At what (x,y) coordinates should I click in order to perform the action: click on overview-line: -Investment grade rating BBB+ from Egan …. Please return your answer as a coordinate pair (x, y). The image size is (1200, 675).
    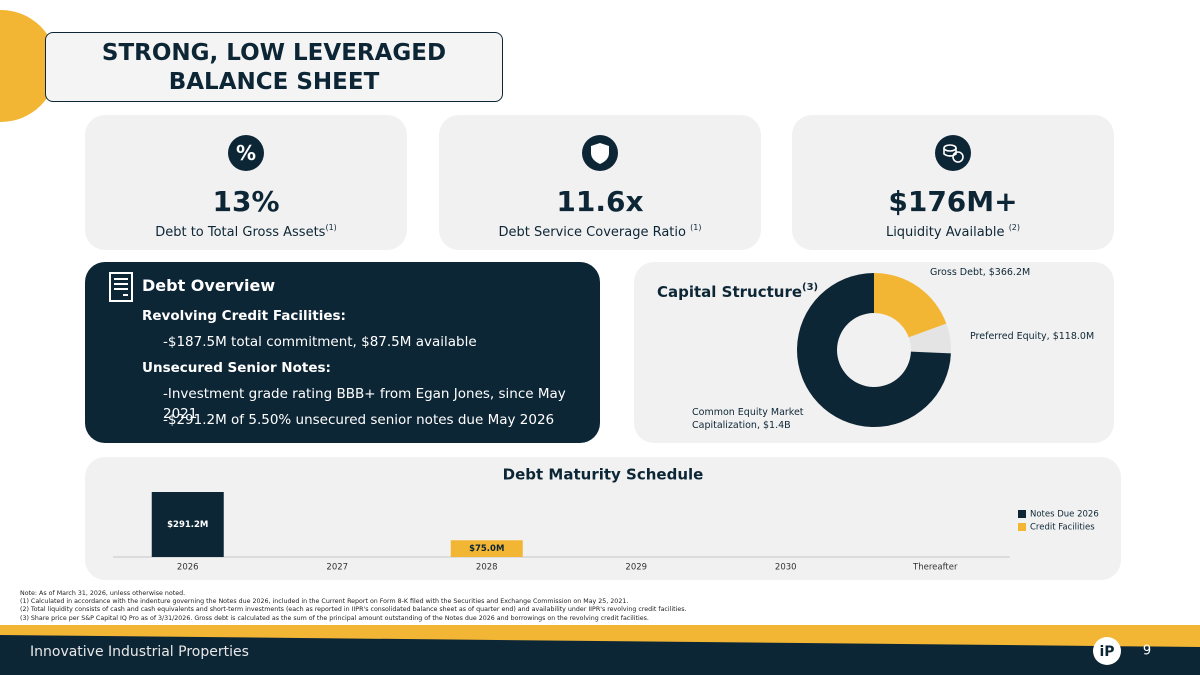
    Looking at the image, I should click on (364, 404).